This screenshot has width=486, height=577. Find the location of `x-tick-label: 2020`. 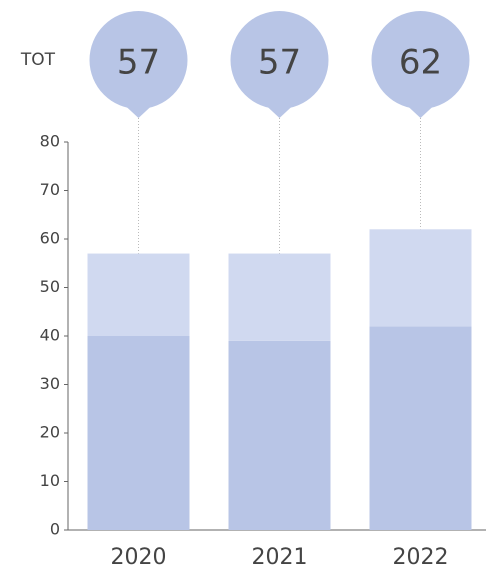

x-tick-label: 2020 is located at coordinates (139, 557).